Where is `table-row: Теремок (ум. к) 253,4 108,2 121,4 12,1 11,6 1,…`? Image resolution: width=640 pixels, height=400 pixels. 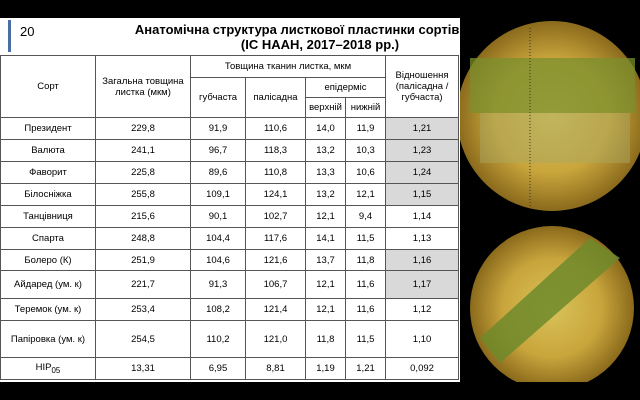
table-row: Теремок (ум. к) 253,4 108,2 121,4 12,1 11,6 1,… is located at coordinates (230, 309).